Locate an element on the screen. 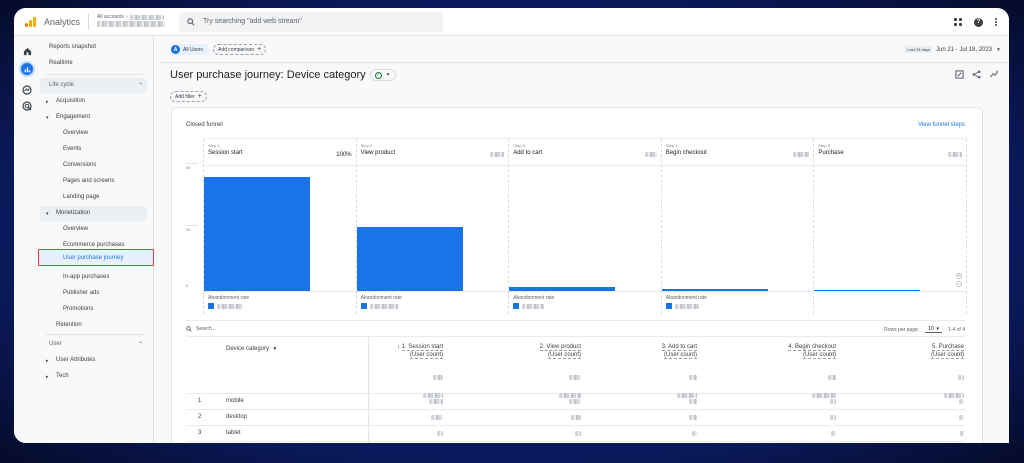 This screenshot has height=463, width=1024. add-filter-button: Add filter + is located at coordinates (188, 96).